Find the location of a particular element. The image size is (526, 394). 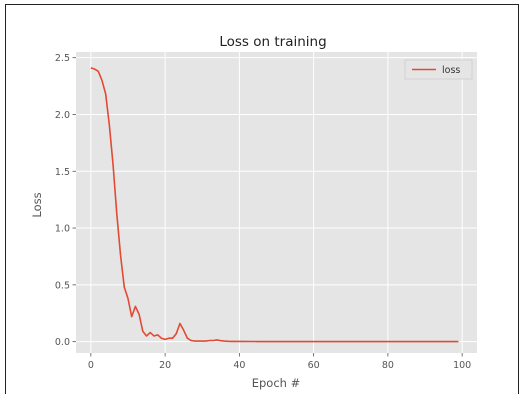

y-tick-label: 0.0 is located at coordinates (62, 342).